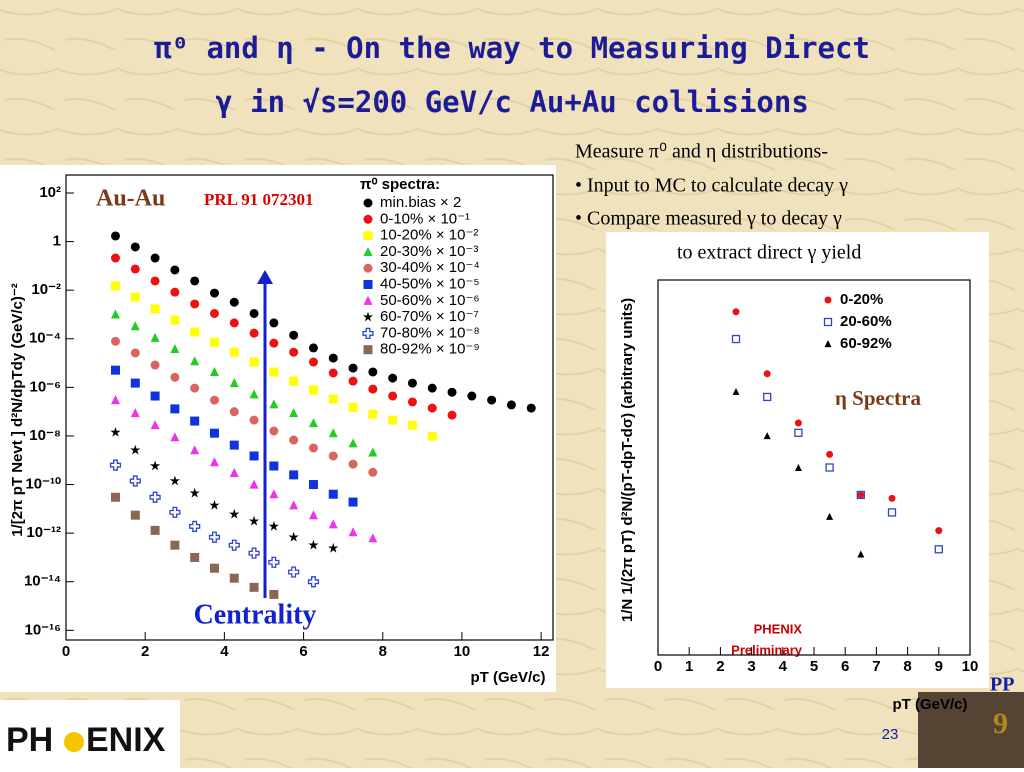 This screenshot has height=772, width=1024. I want to click on bullet: • Input to MC to calculate decay γ, so click(711, 186).